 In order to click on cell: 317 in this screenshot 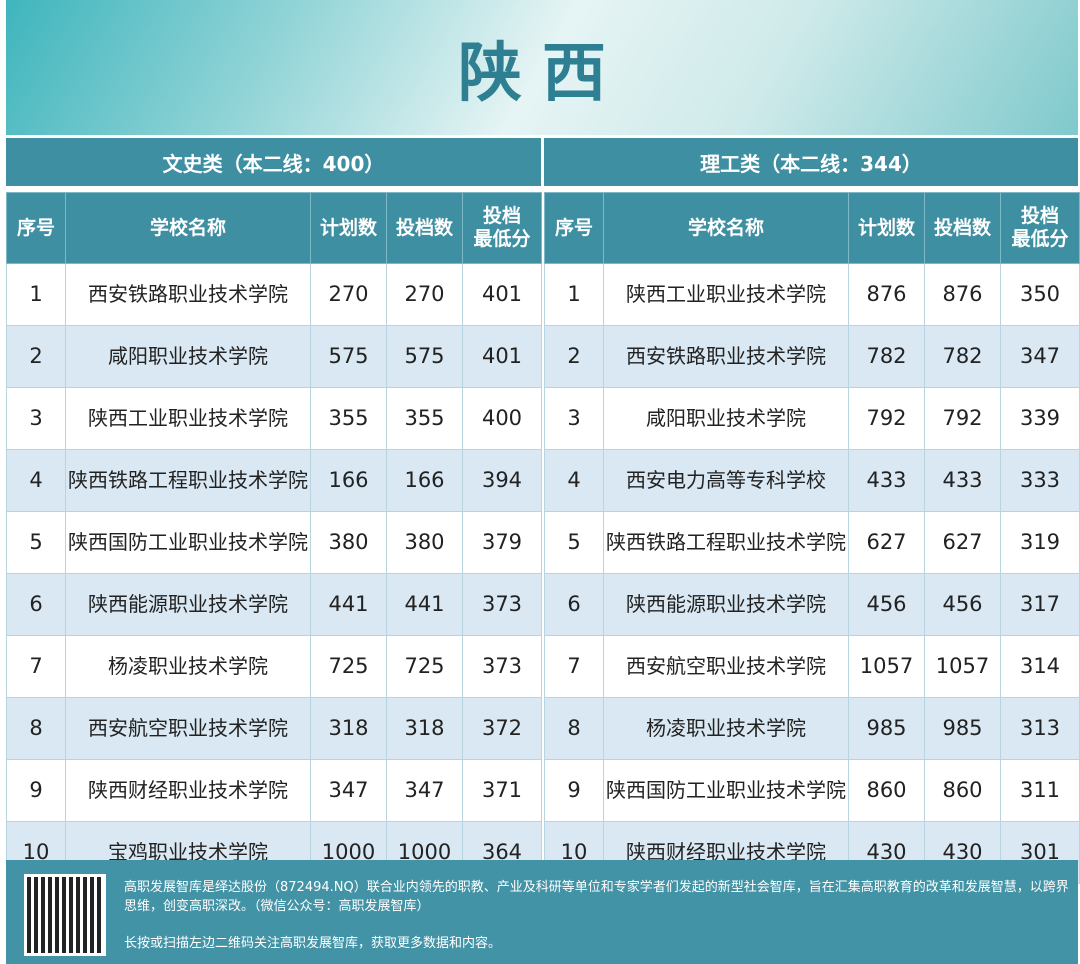, I will do `click(1040, 604)`.